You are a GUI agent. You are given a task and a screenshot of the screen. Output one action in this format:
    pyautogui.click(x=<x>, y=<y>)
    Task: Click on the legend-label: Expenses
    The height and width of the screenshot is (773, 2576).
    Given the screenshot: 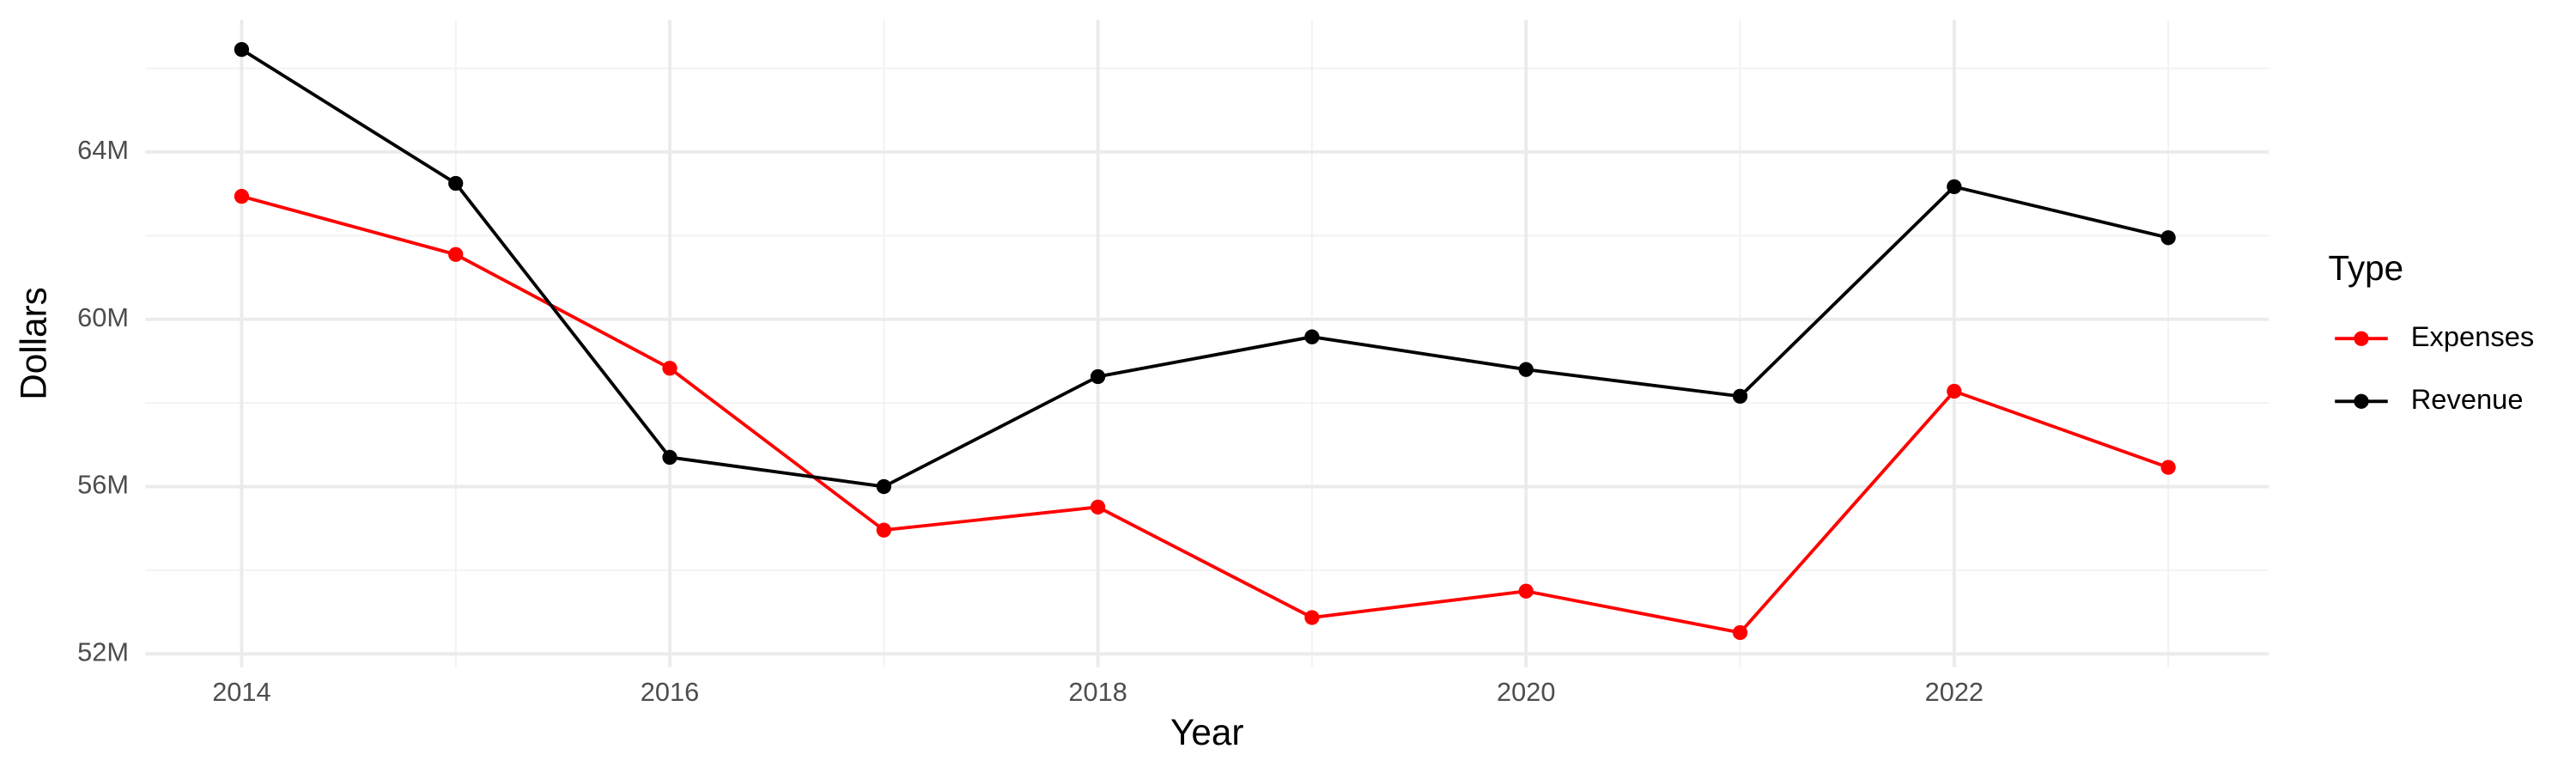 What is the action you would take?
    pyautogui.click(x=2473, y=336)
    